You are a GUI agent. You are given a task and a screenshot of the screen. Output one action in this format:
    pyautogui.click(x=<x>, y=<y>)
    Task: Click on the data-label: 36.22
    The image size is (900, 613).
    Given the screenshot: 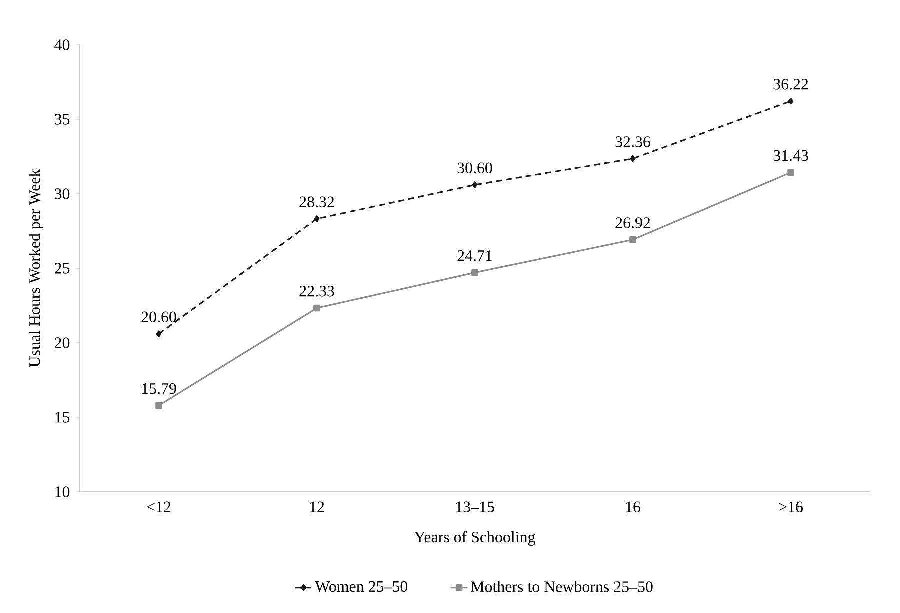 What is the action you would take?
    pyautogui.click(x=791, y=84)
    